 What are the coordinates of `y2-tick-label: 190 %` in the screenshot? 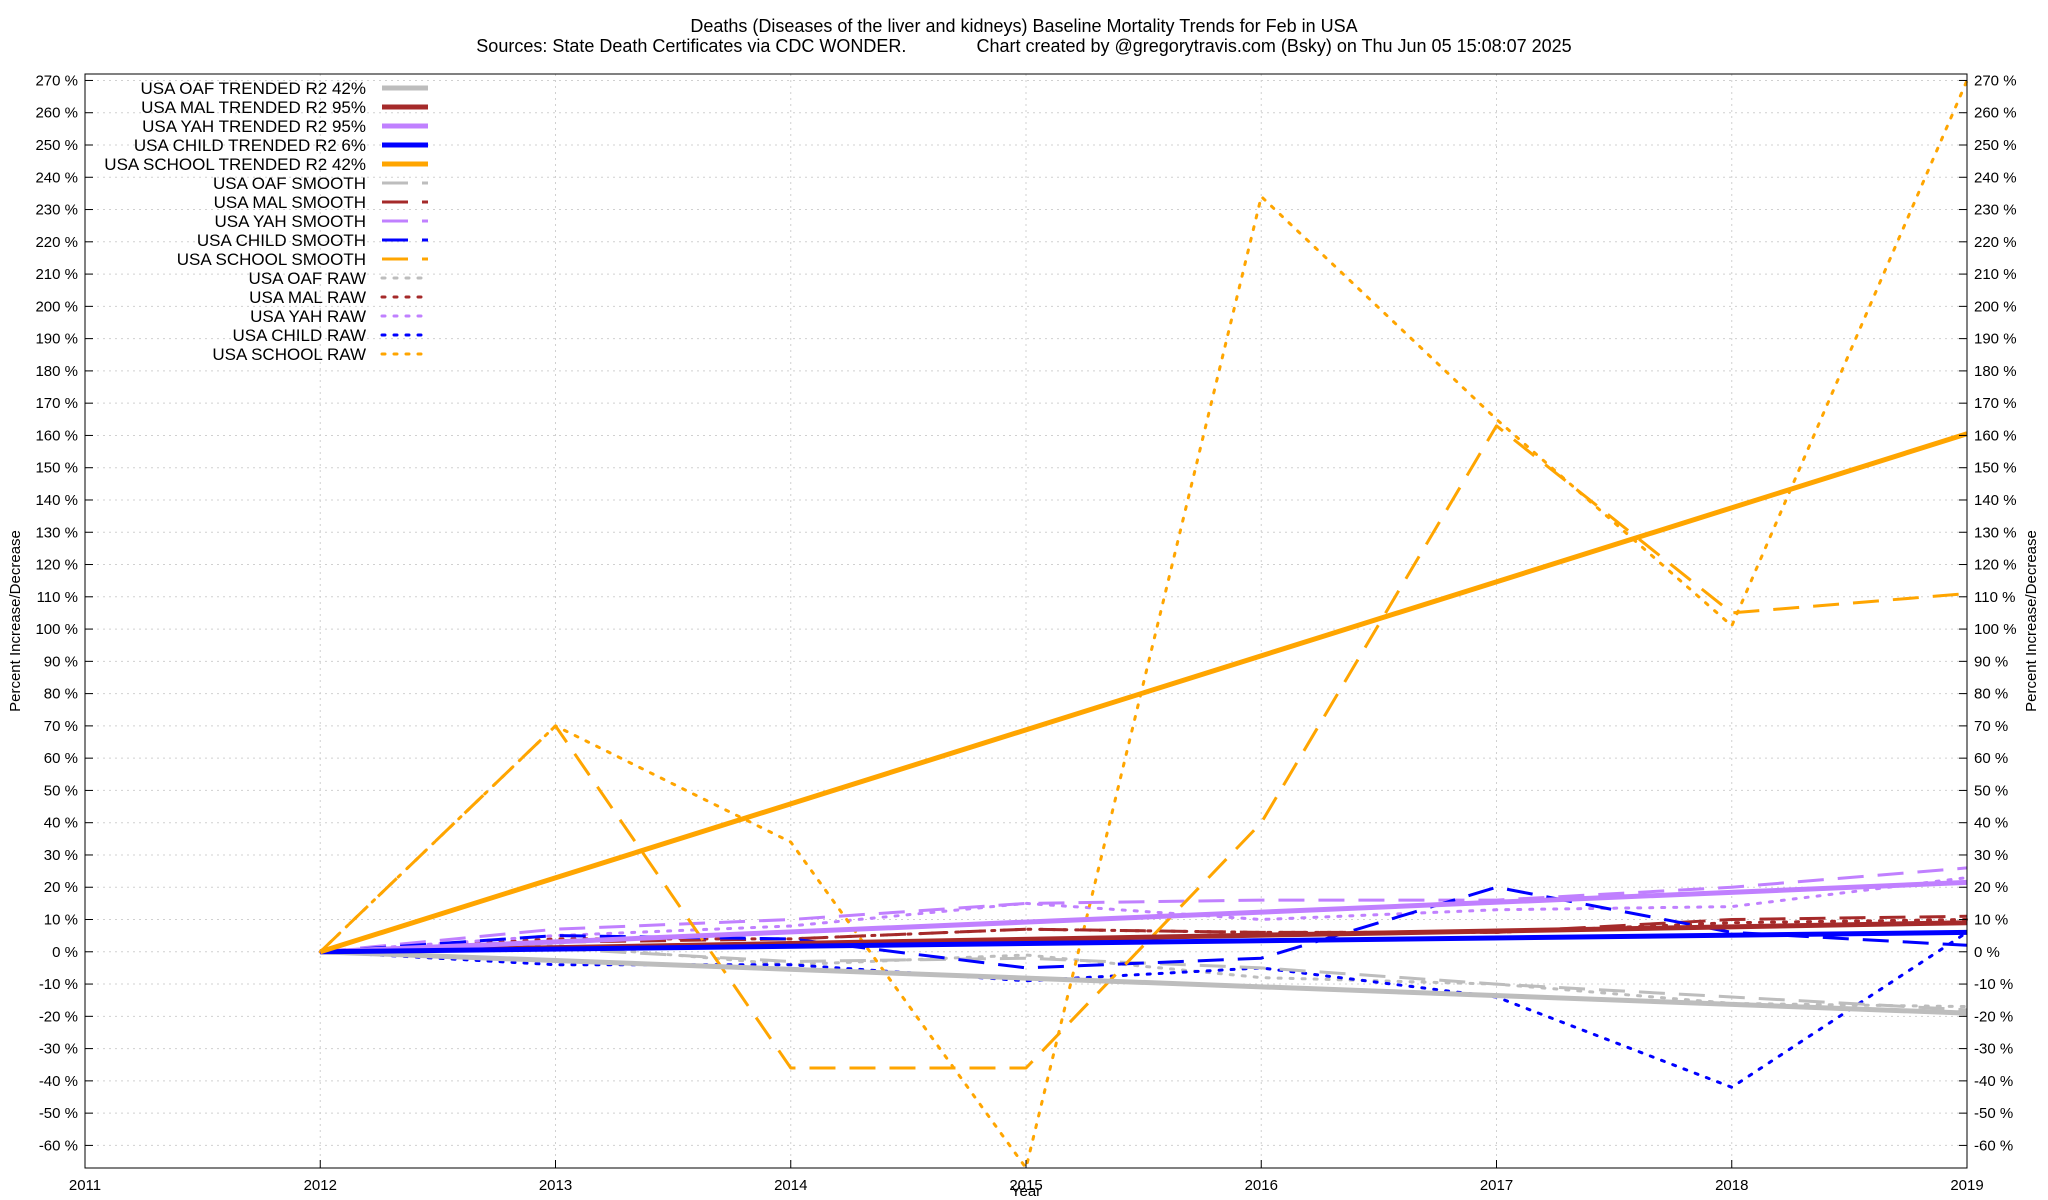 It's located at (1995, 339).